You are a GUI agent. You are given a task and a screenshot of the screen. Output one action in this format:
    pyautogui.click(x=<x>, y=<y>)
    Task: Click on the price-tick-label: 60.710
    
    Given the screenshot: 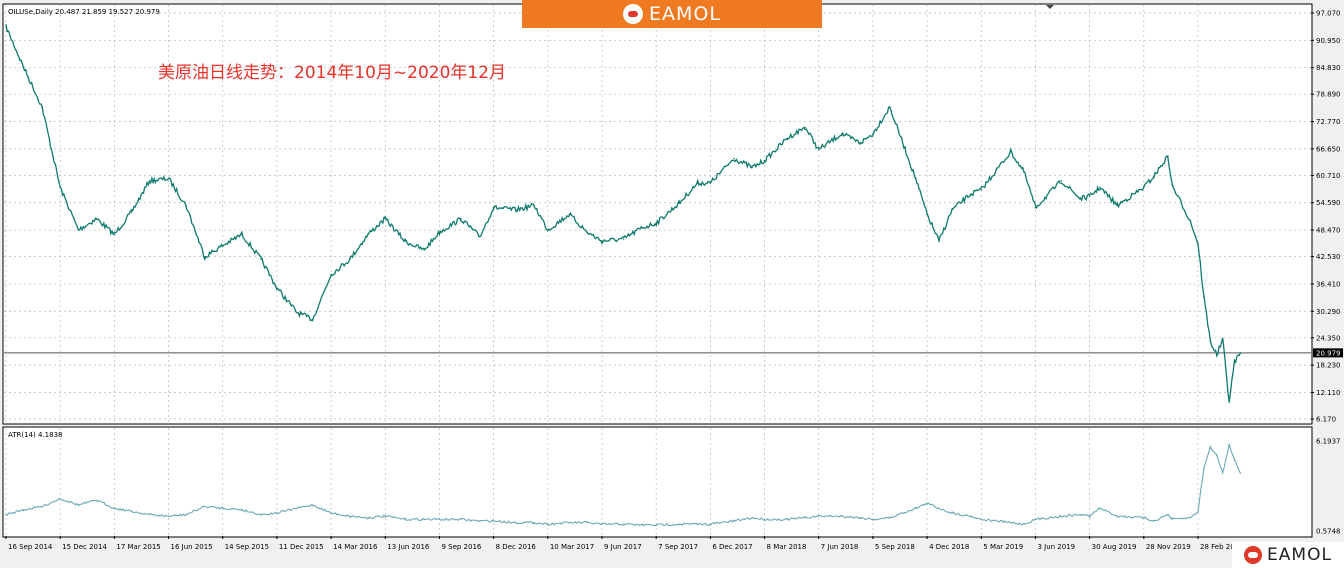 What is the action you would take?
    pyautogui.click(x=1328, y=176)
    